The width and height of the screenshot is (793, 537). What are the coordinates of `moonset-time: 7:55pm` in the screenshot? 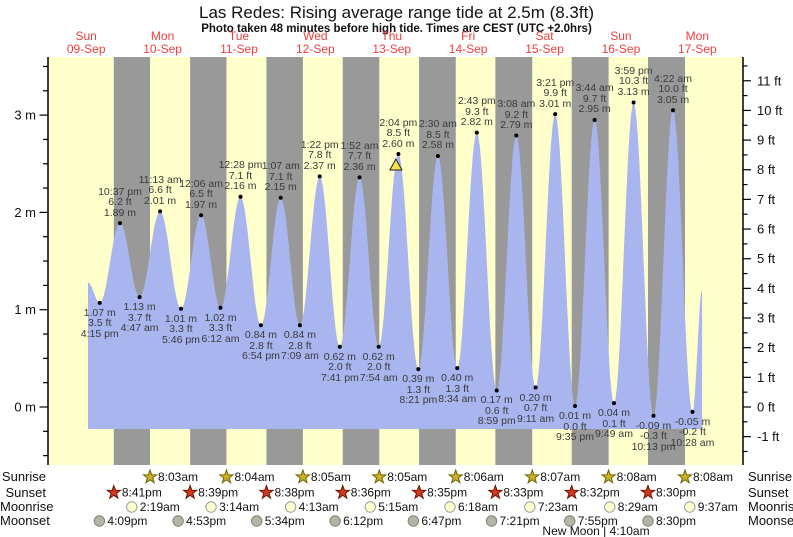 It's located at (598, 521).